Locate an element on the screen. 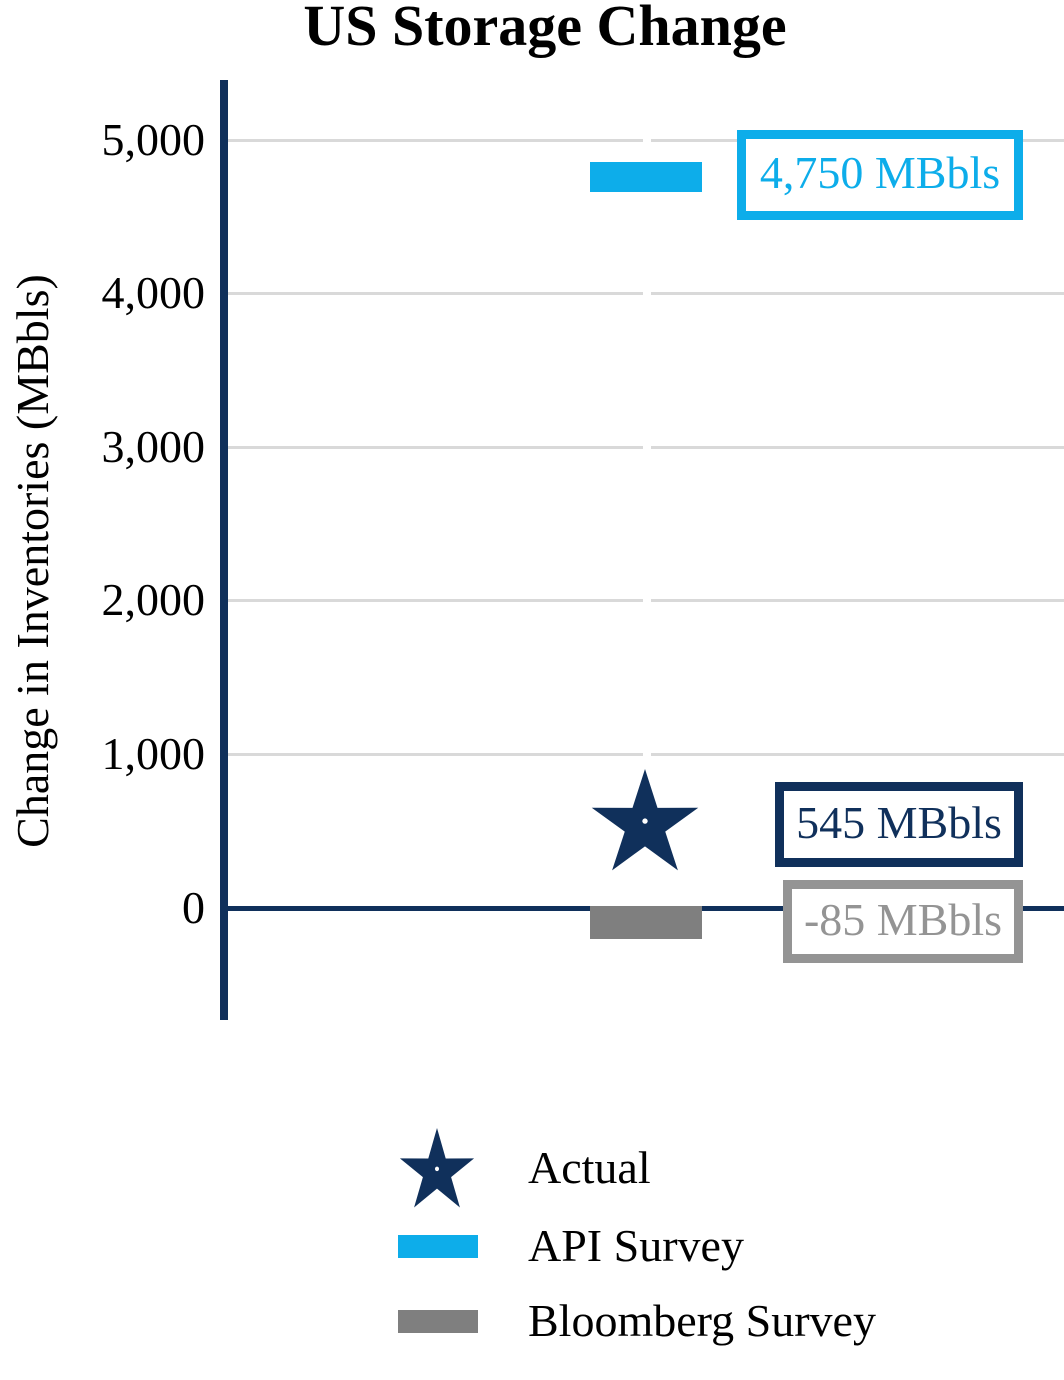 The height and width of the screenshot is (1380, 1064). legend-label-actual: Actual is located at coordinates (589, 1167).